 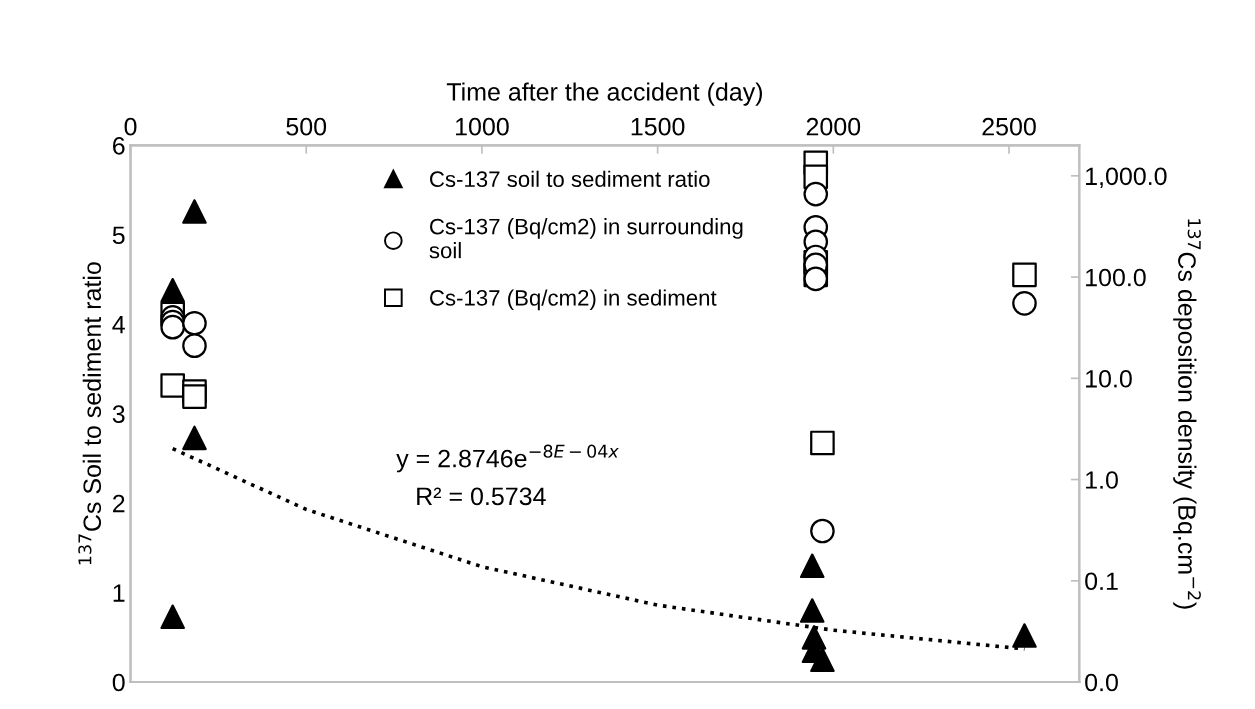 I want to click on x-tick-label: 1000, so click(x=482, y=126).